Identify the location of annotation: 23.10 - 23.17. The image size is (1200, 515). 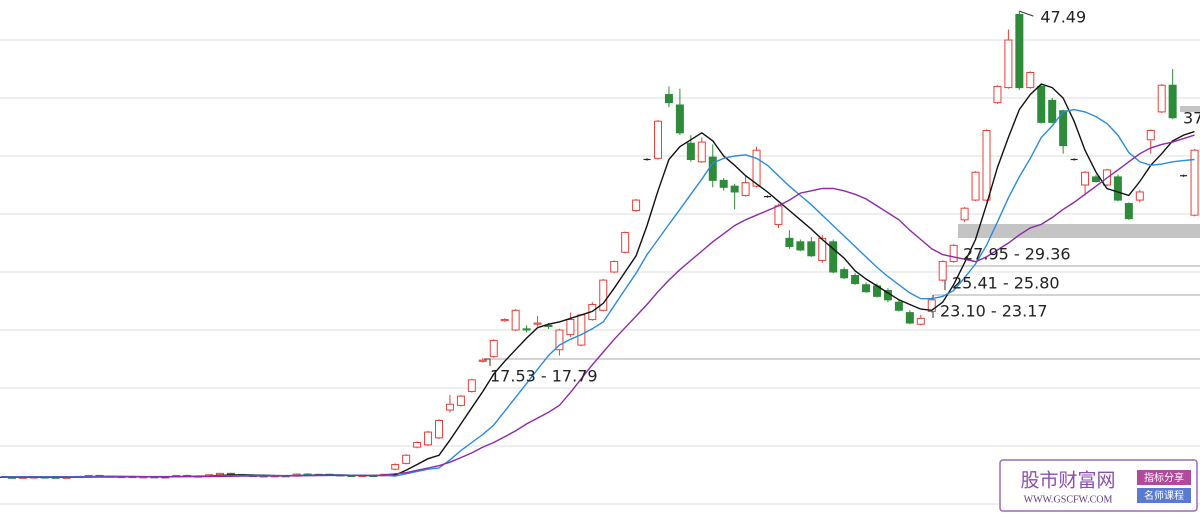
(994, 311).